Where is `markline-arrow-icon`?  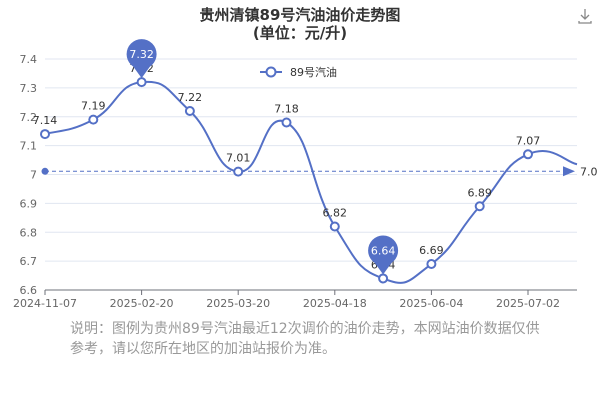 markline-arrow-icon is located at coordinates (569, 171).